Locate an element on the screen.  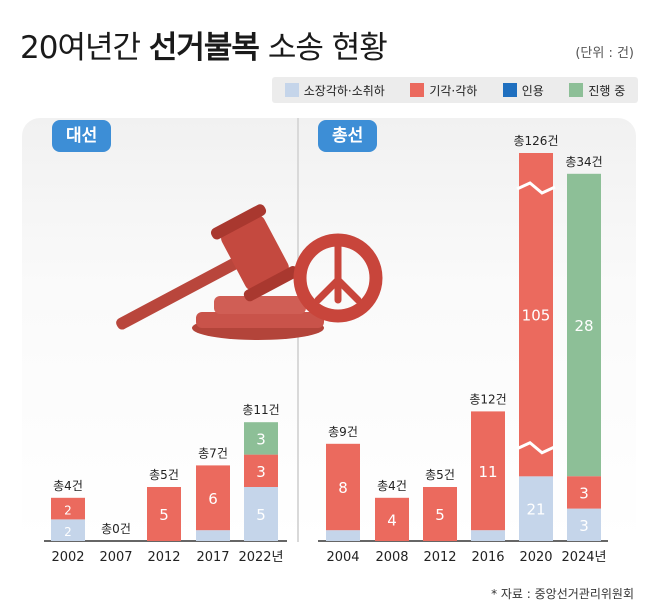
bar-total-label: 총12건 is located at coordinates (487, 399).